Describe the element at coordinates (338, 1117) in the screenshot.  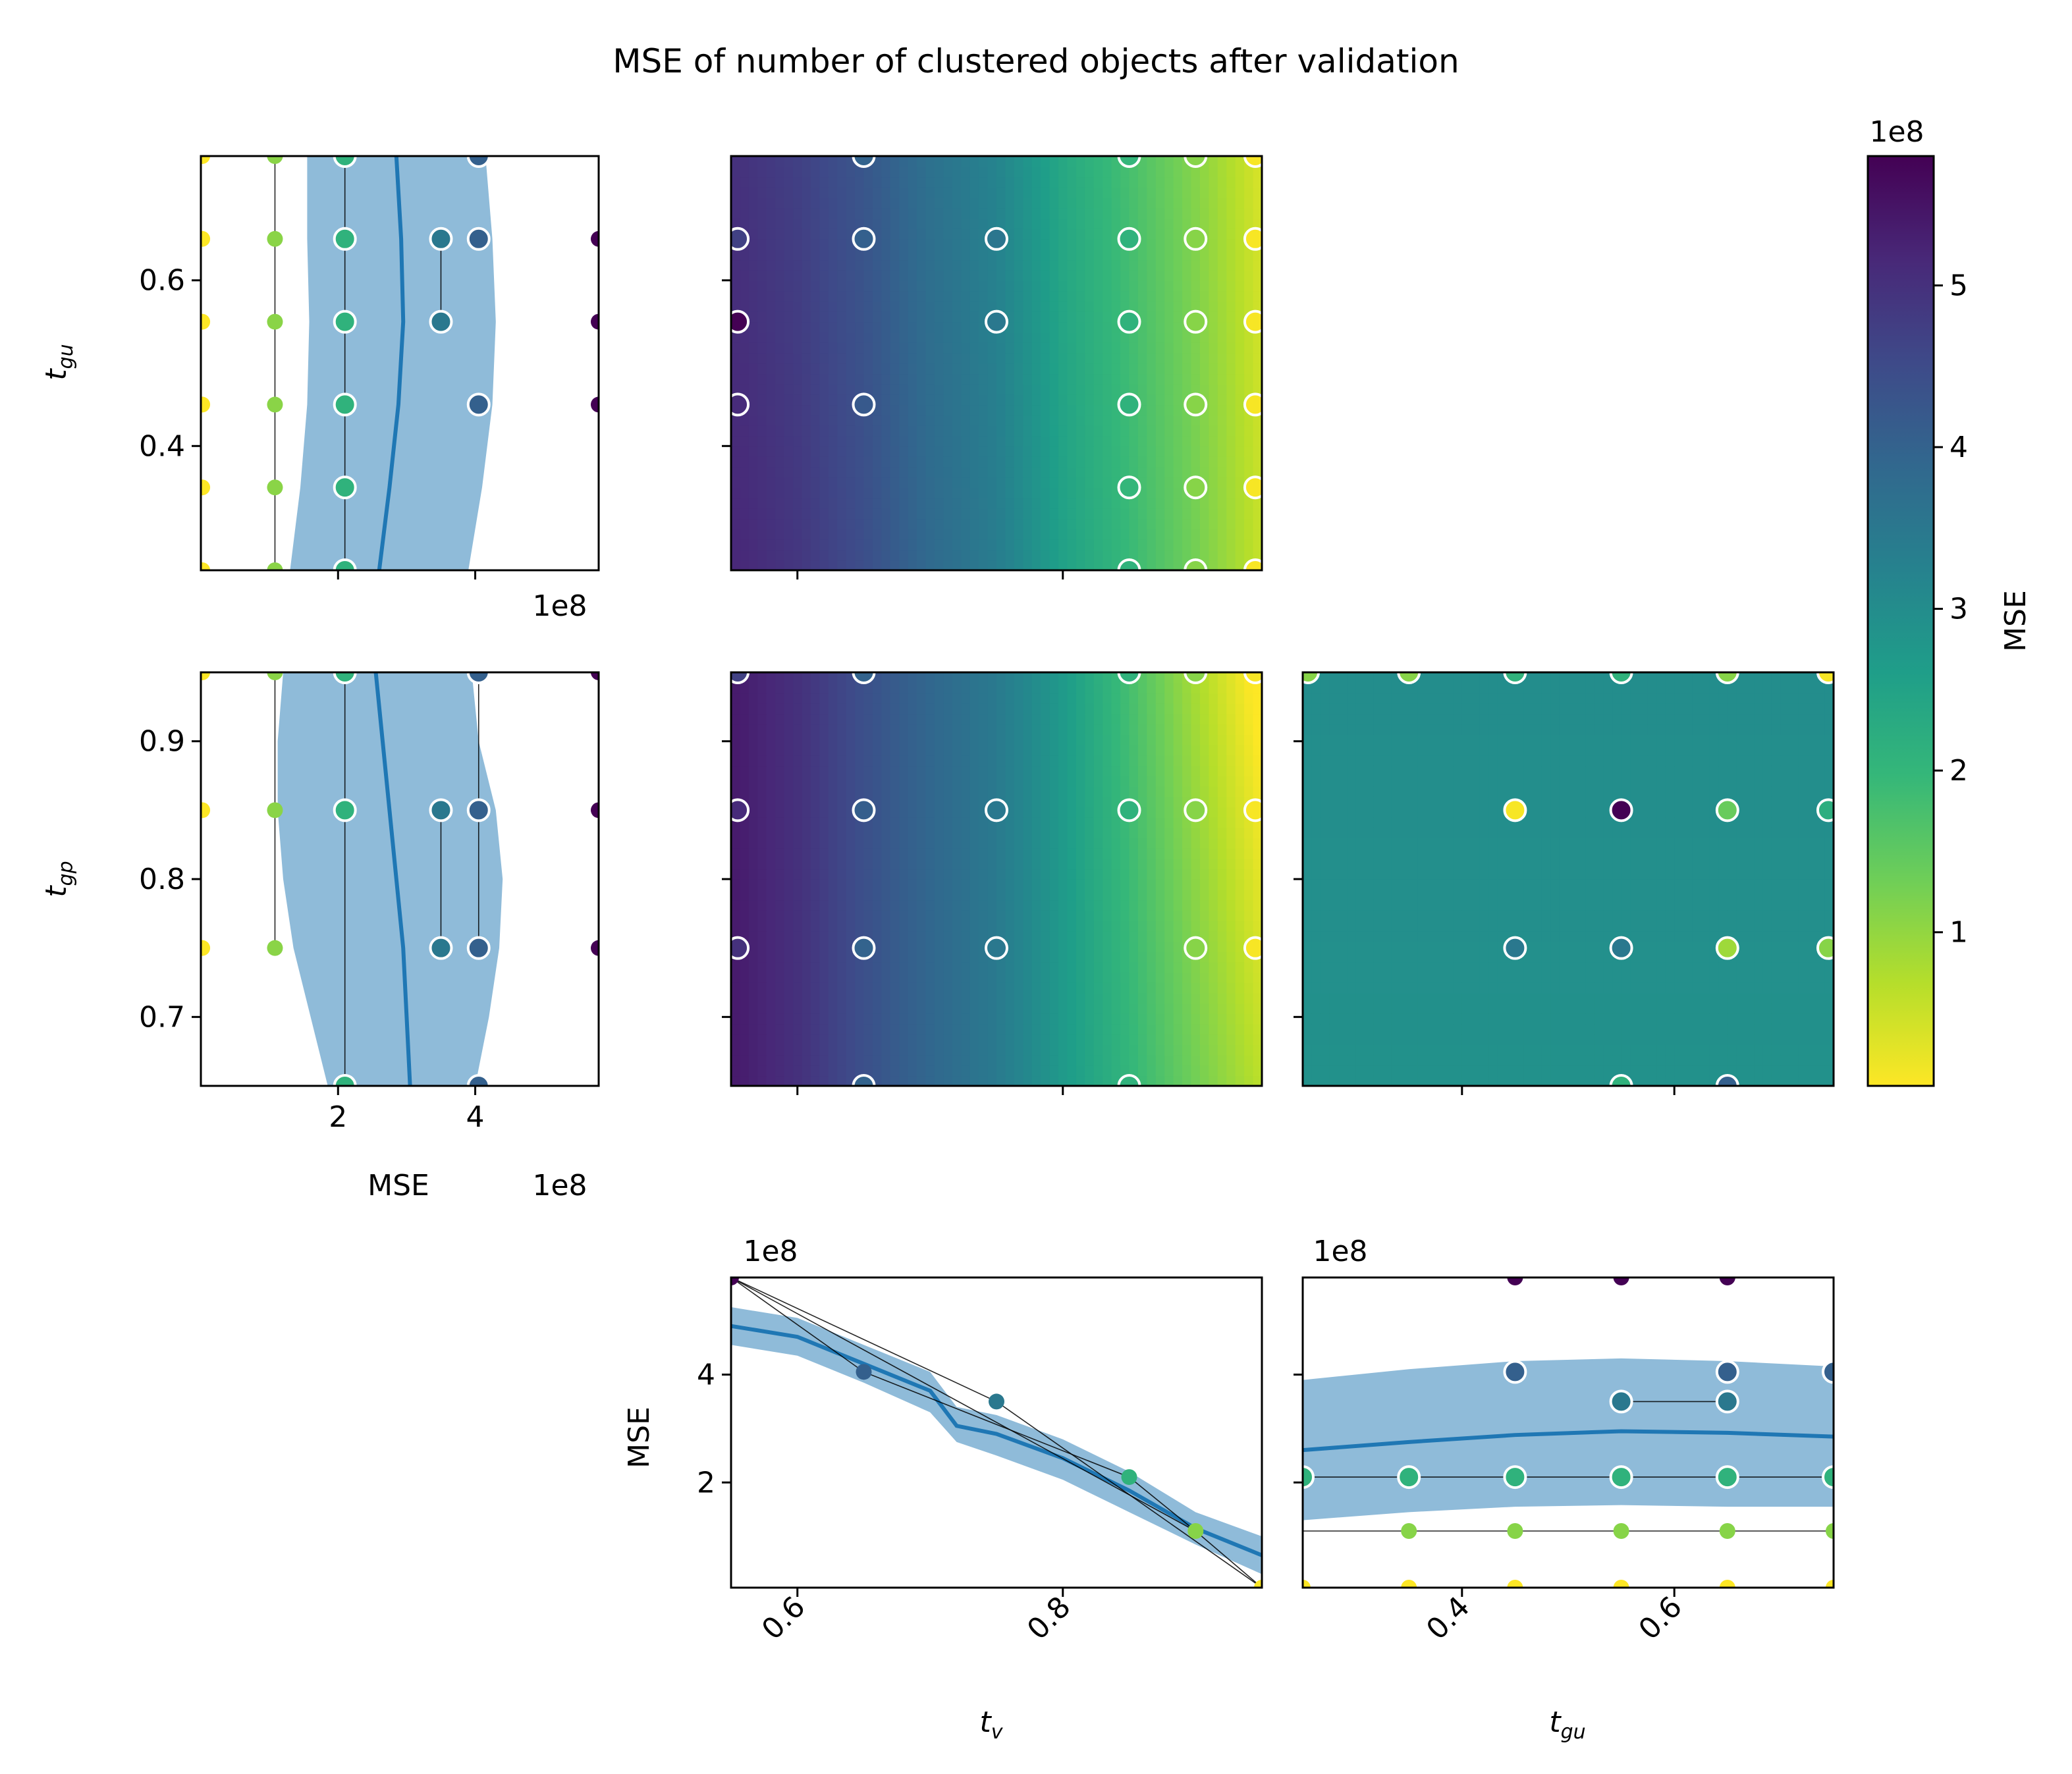
I see `x-tick-label: 2` at that location.